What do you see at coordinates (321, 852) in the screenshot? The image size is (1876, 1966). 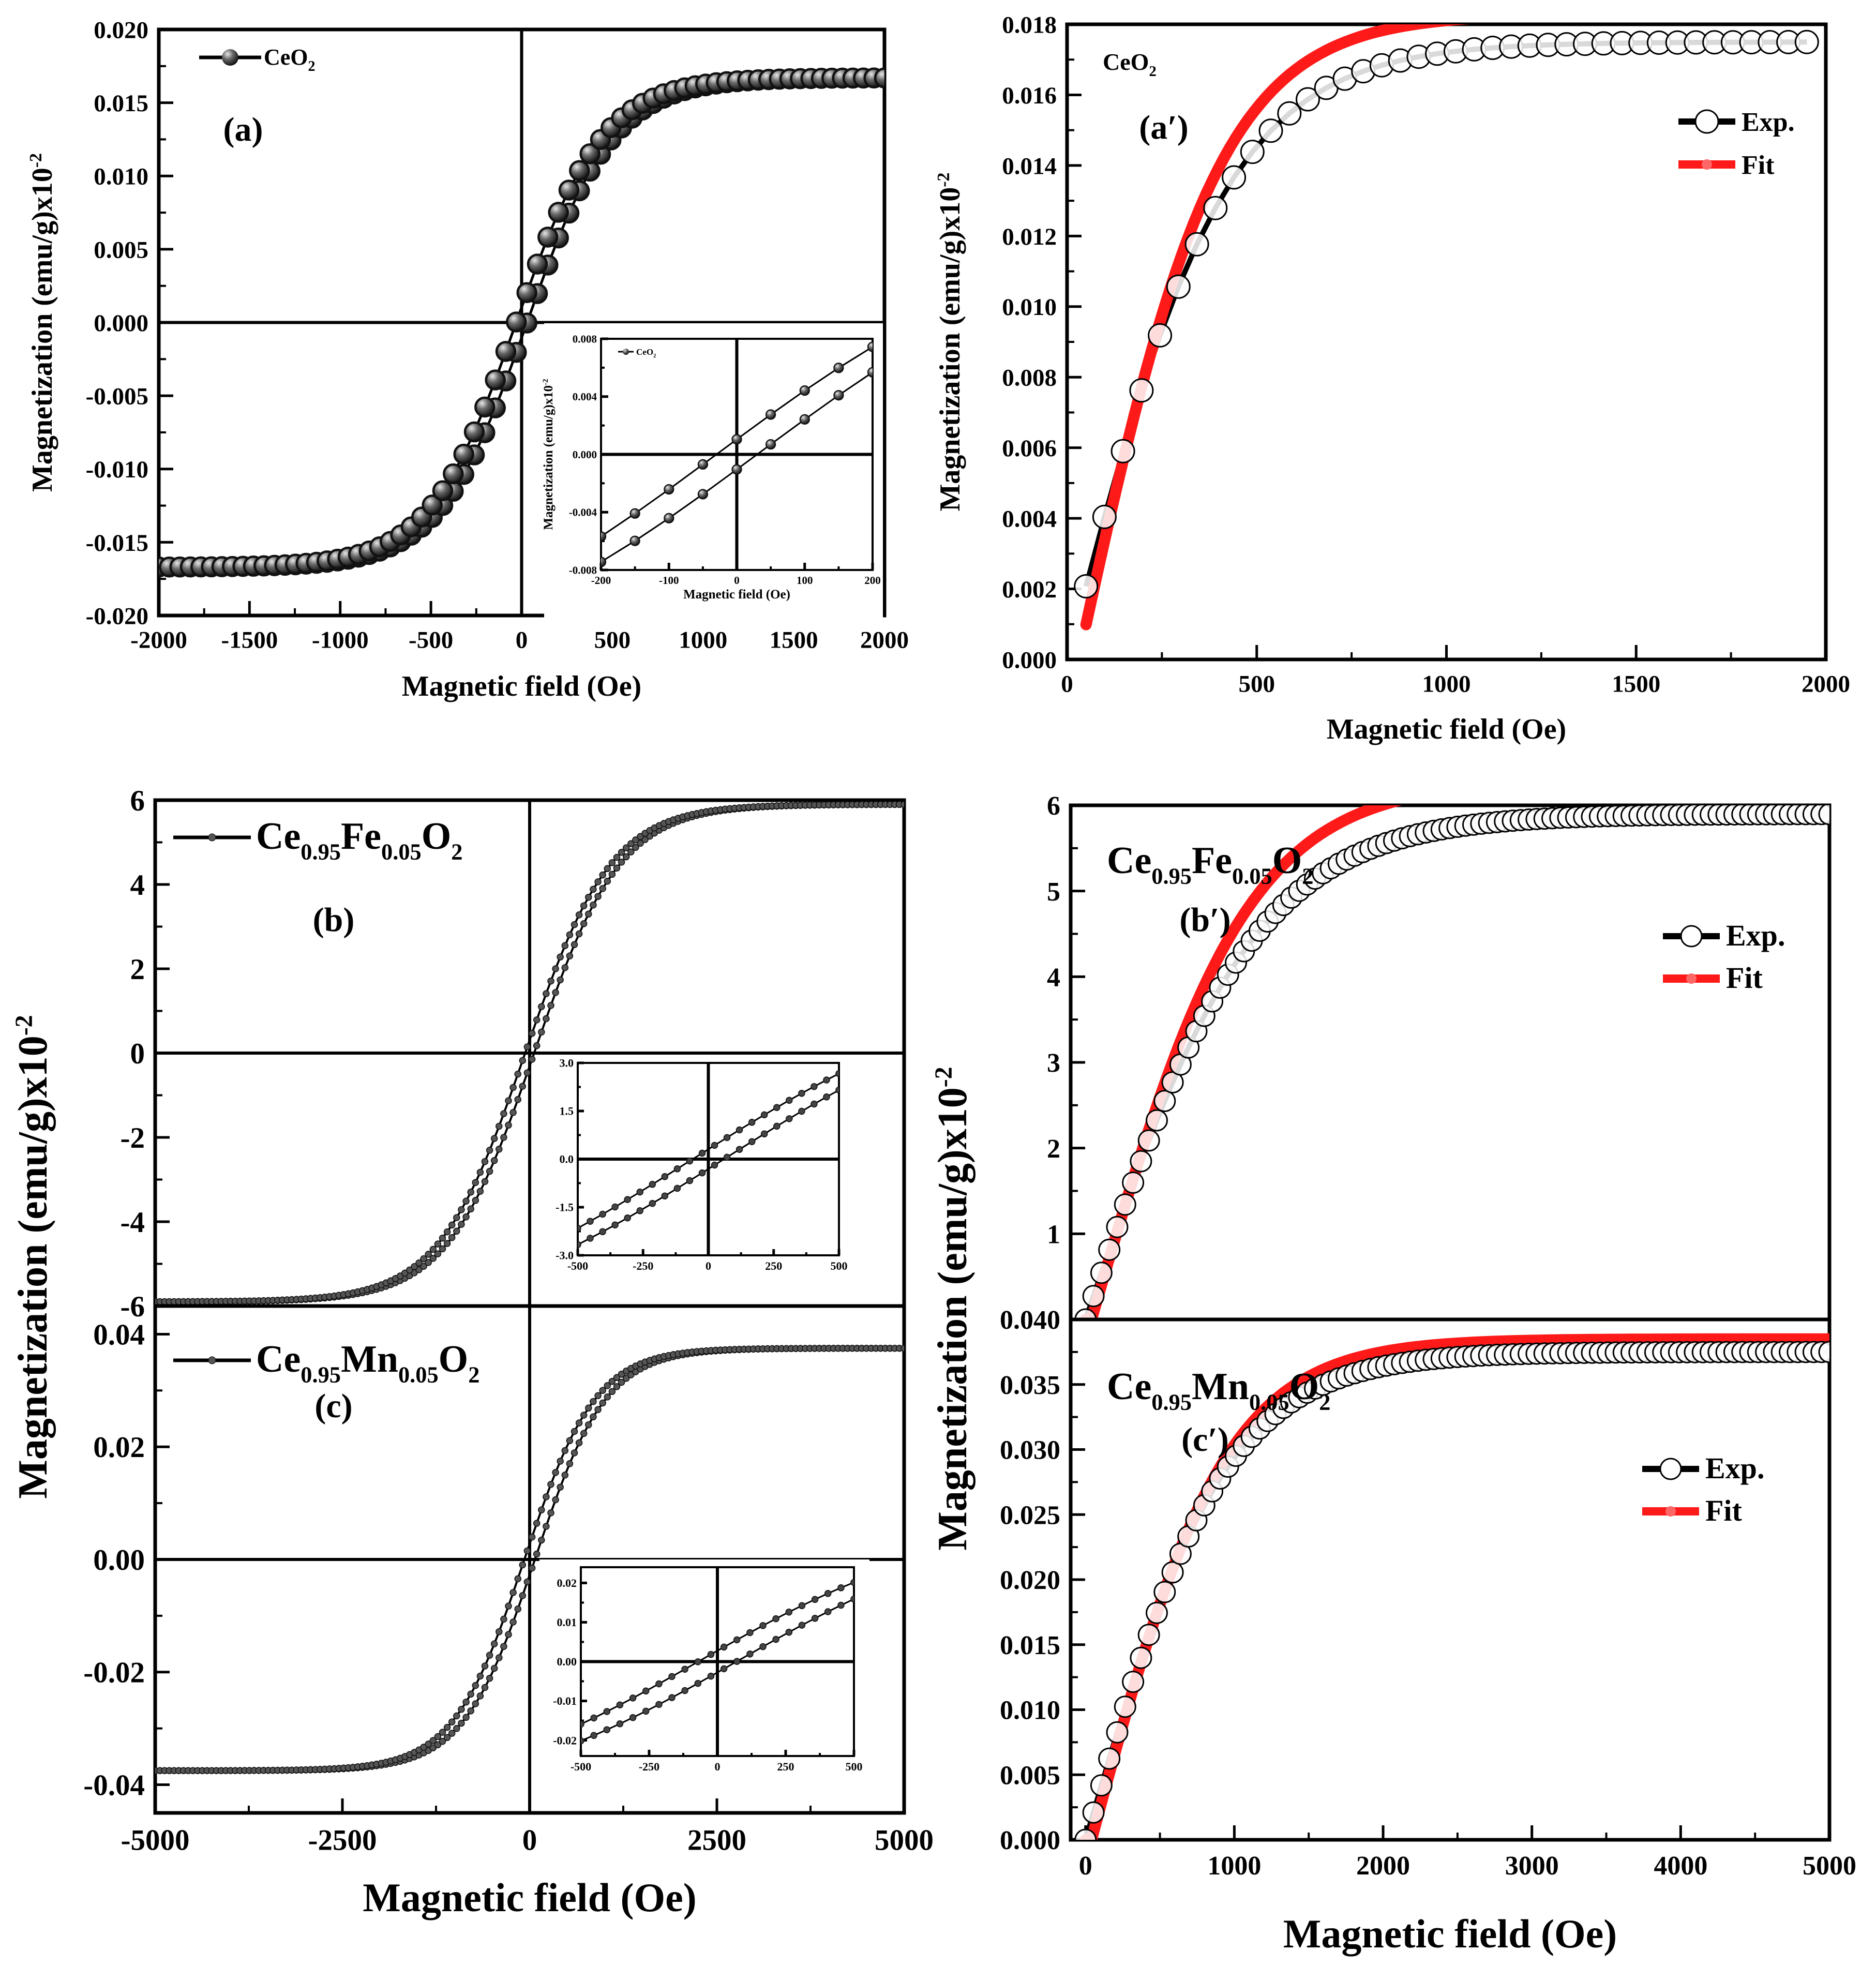 I see `legend-part: 0.95` at bounding box center [321, 852].